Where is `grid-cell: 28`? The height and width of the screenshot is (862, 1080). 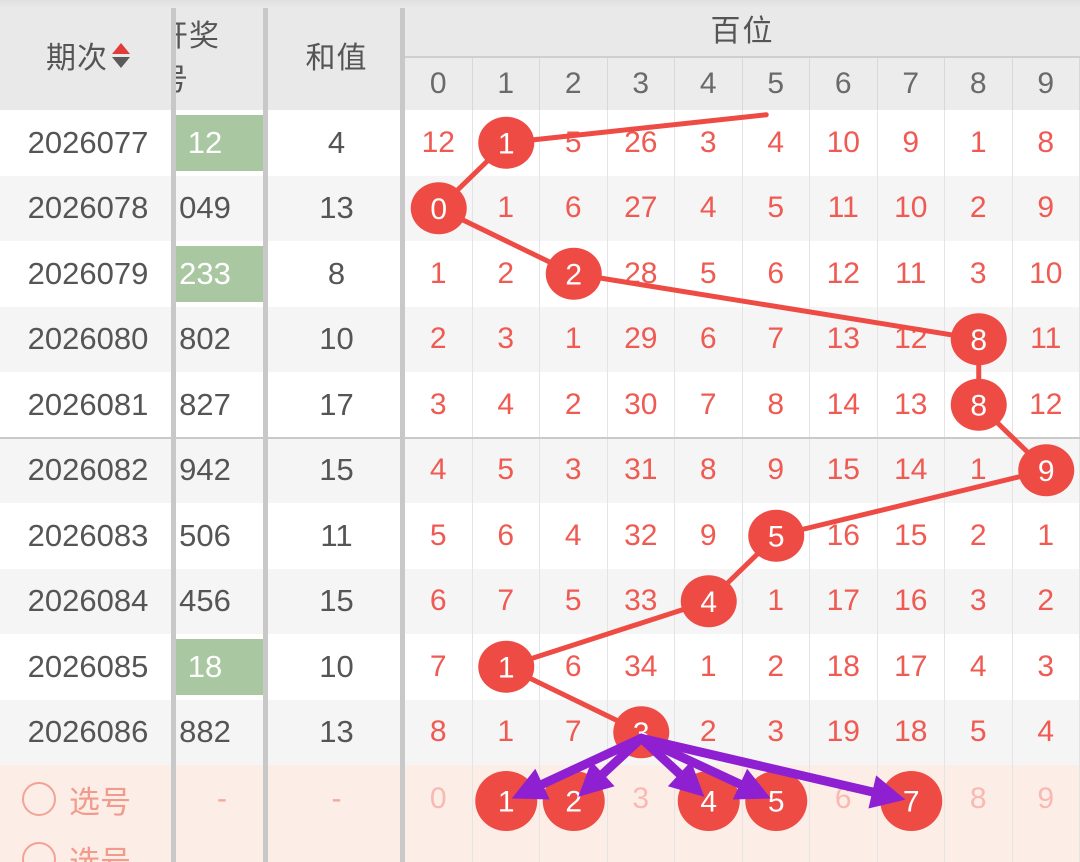 grid-cell: 28 is located at coordinates (641, 274).